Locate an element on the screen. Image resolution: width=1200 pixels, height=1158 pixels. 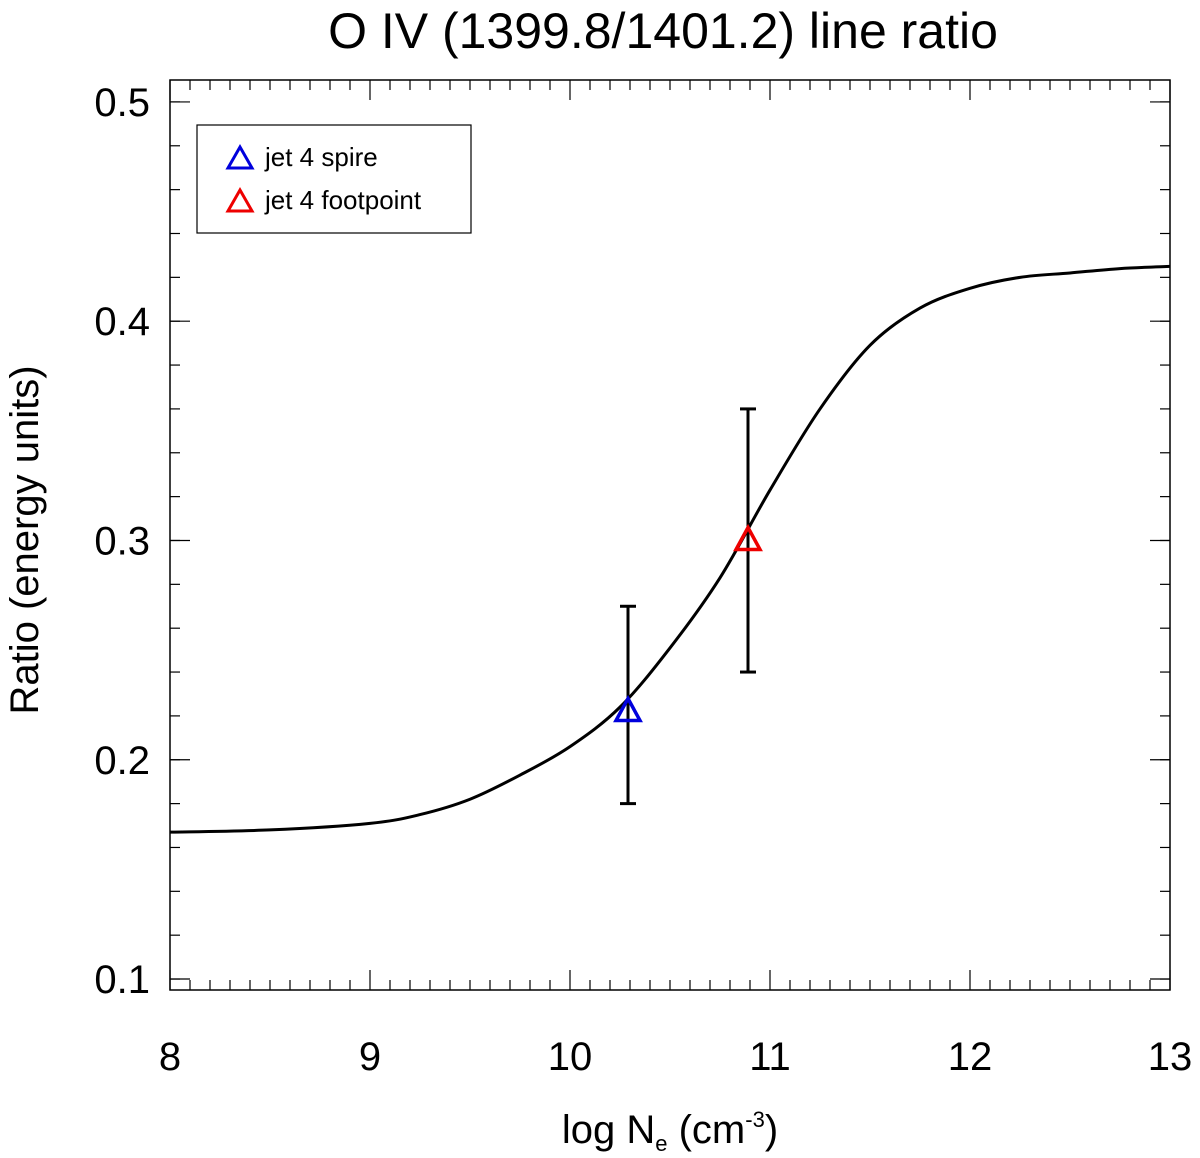
y-tick-label: 0.2 is located at coordinates (122, 761).